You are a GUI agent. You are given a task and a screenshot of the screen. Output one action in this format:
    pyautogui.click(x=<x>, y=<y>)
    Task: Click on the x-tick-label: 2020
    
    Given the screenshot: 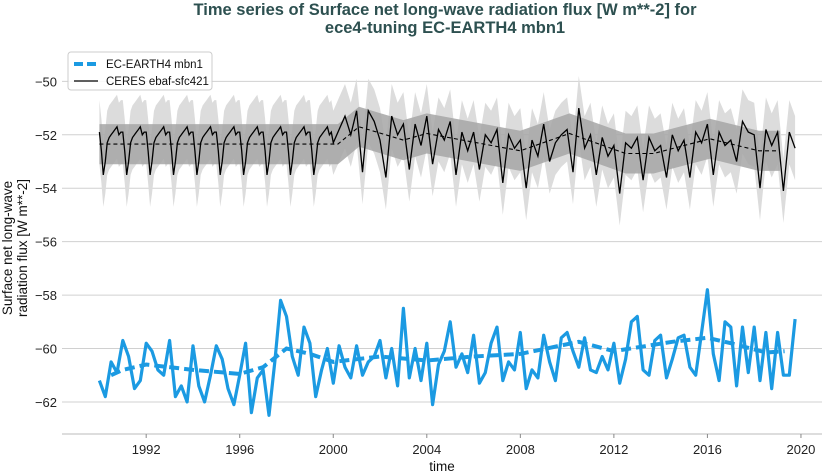 What is the action you would take?
    pyautogui.click(x=800, y=449)
    